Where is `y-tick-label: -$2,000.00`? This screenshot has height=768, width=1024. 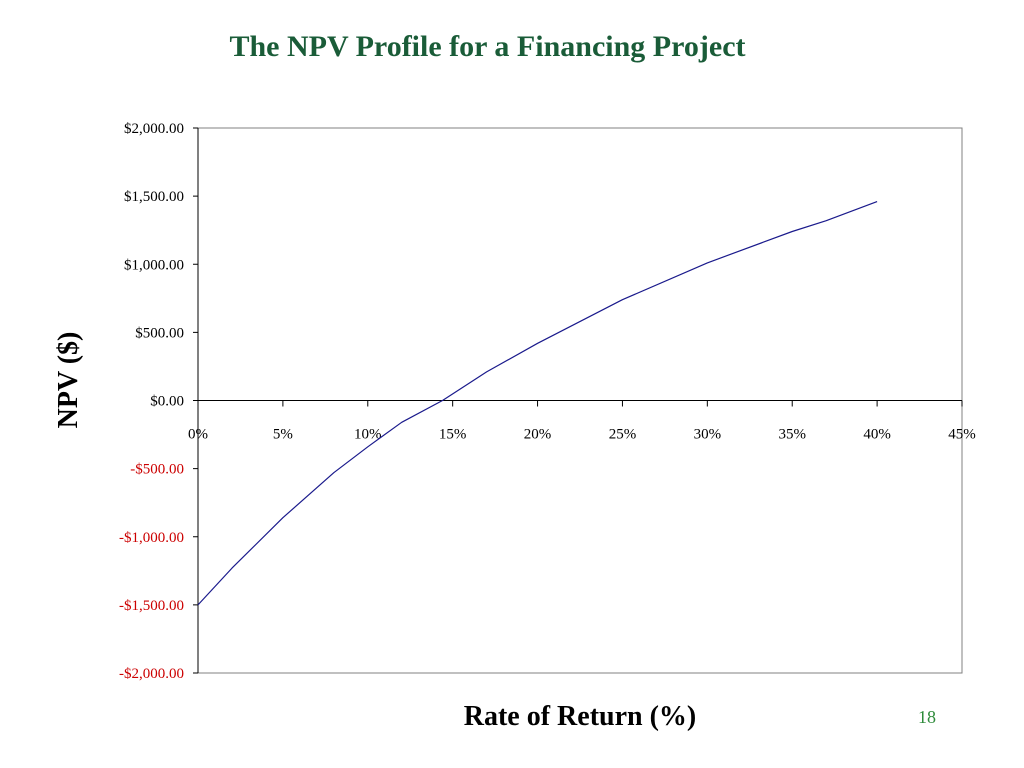
y-tick-label: -$2,000.00 is located at coordinates (151, 674).